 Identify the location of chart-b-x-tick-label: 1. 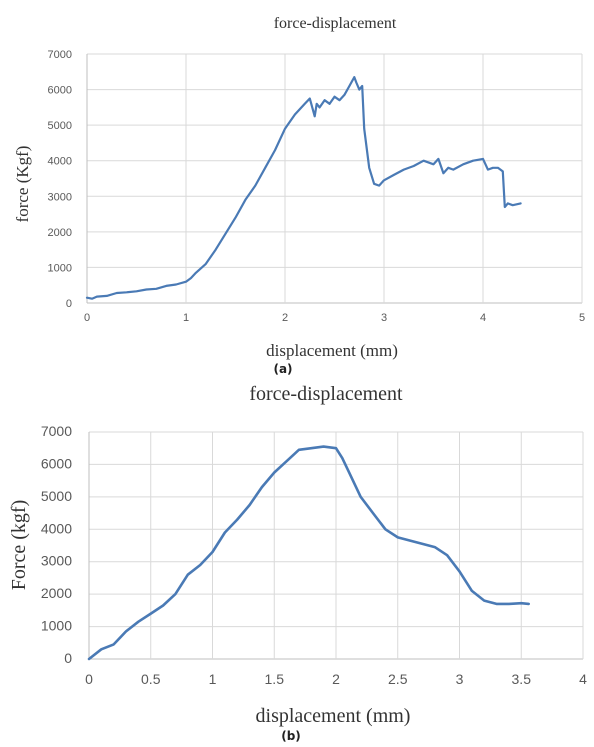
(213, 679).